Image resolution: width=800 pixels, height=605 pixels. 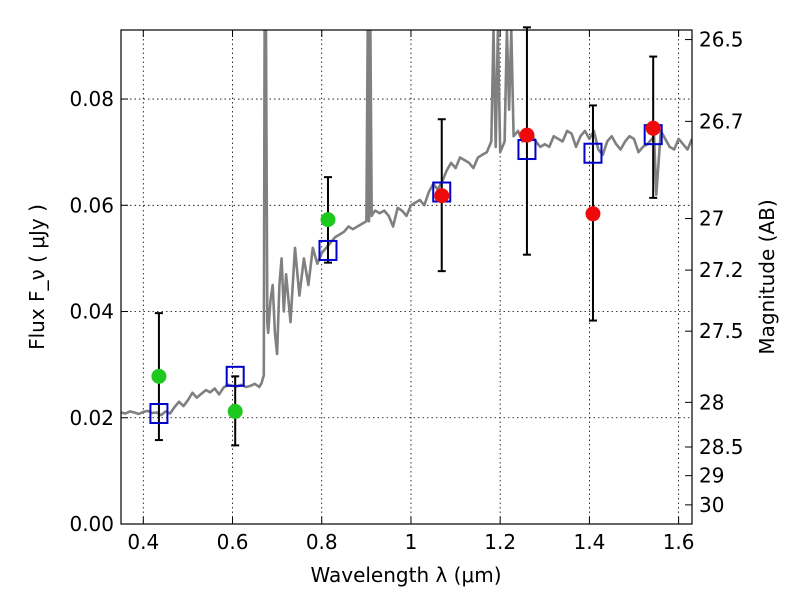 What do you see at coordinates (91, 99) in the screenshot?
I see `y-tick-label: 0.08` at bounding box center [91, 99].